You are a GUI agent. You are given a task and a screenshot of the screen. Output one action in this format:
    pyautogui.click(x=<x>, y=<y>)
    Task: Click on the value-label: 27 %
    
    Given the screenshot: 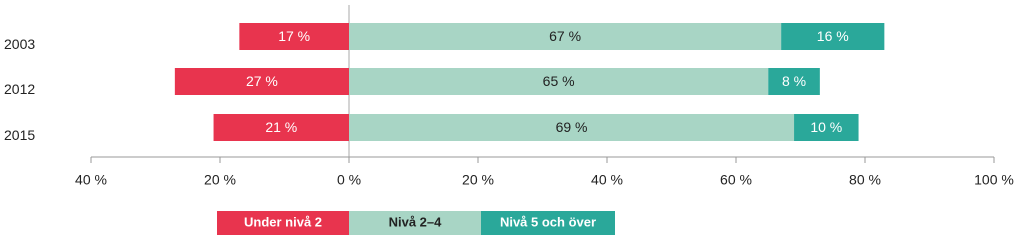 What is the action you would take?
    pyautogui.click(x=262, y=81)
    